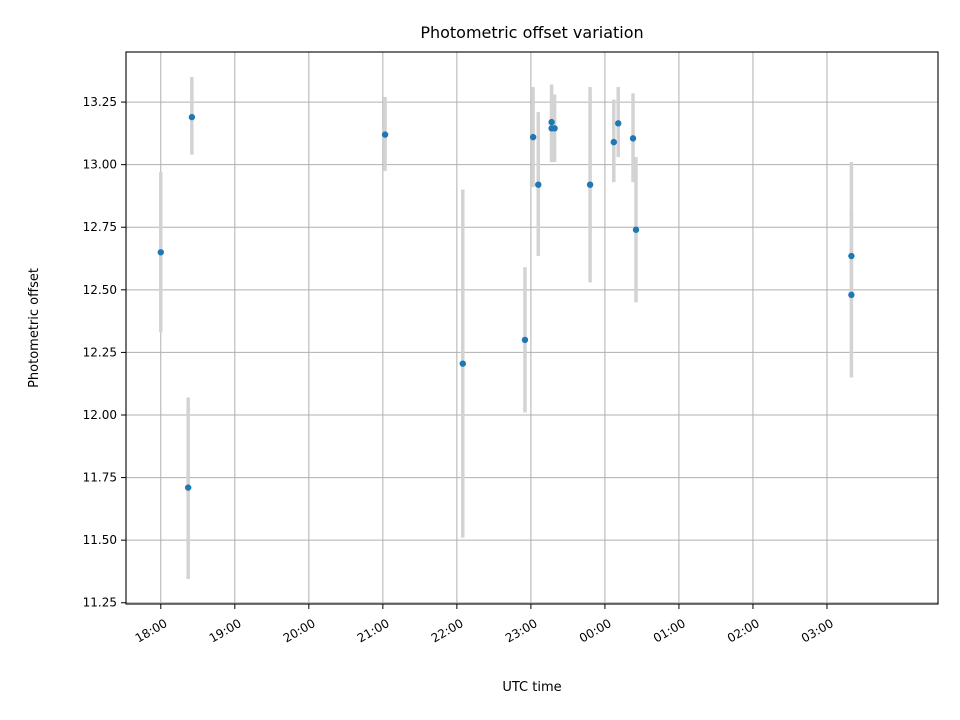  Describe the element at coordinates (100, 540) in the screenshot. I see `y-tick-label: 11.50` at that location.